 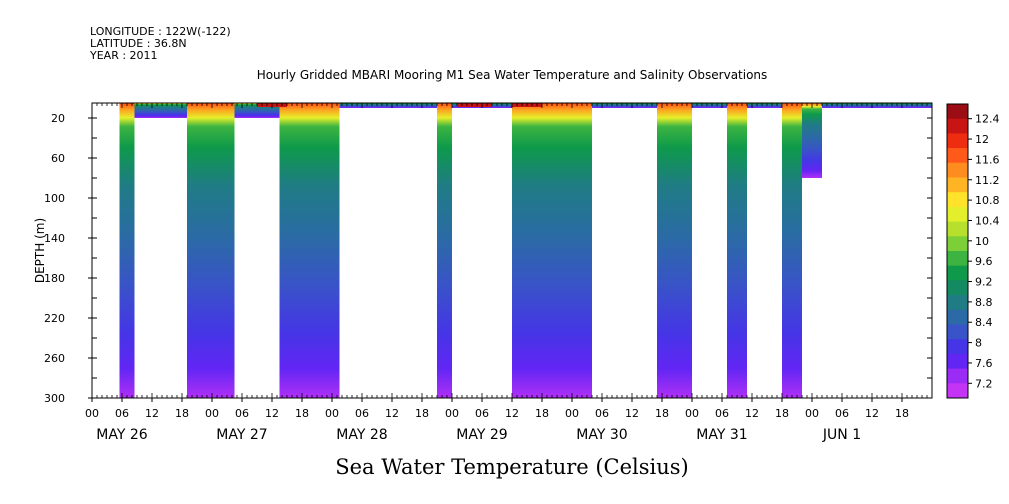 What do you see at coordinates (982, 241) in the screenshot?
I see `colorbar-label: 10` at bounding box center [982, 241].